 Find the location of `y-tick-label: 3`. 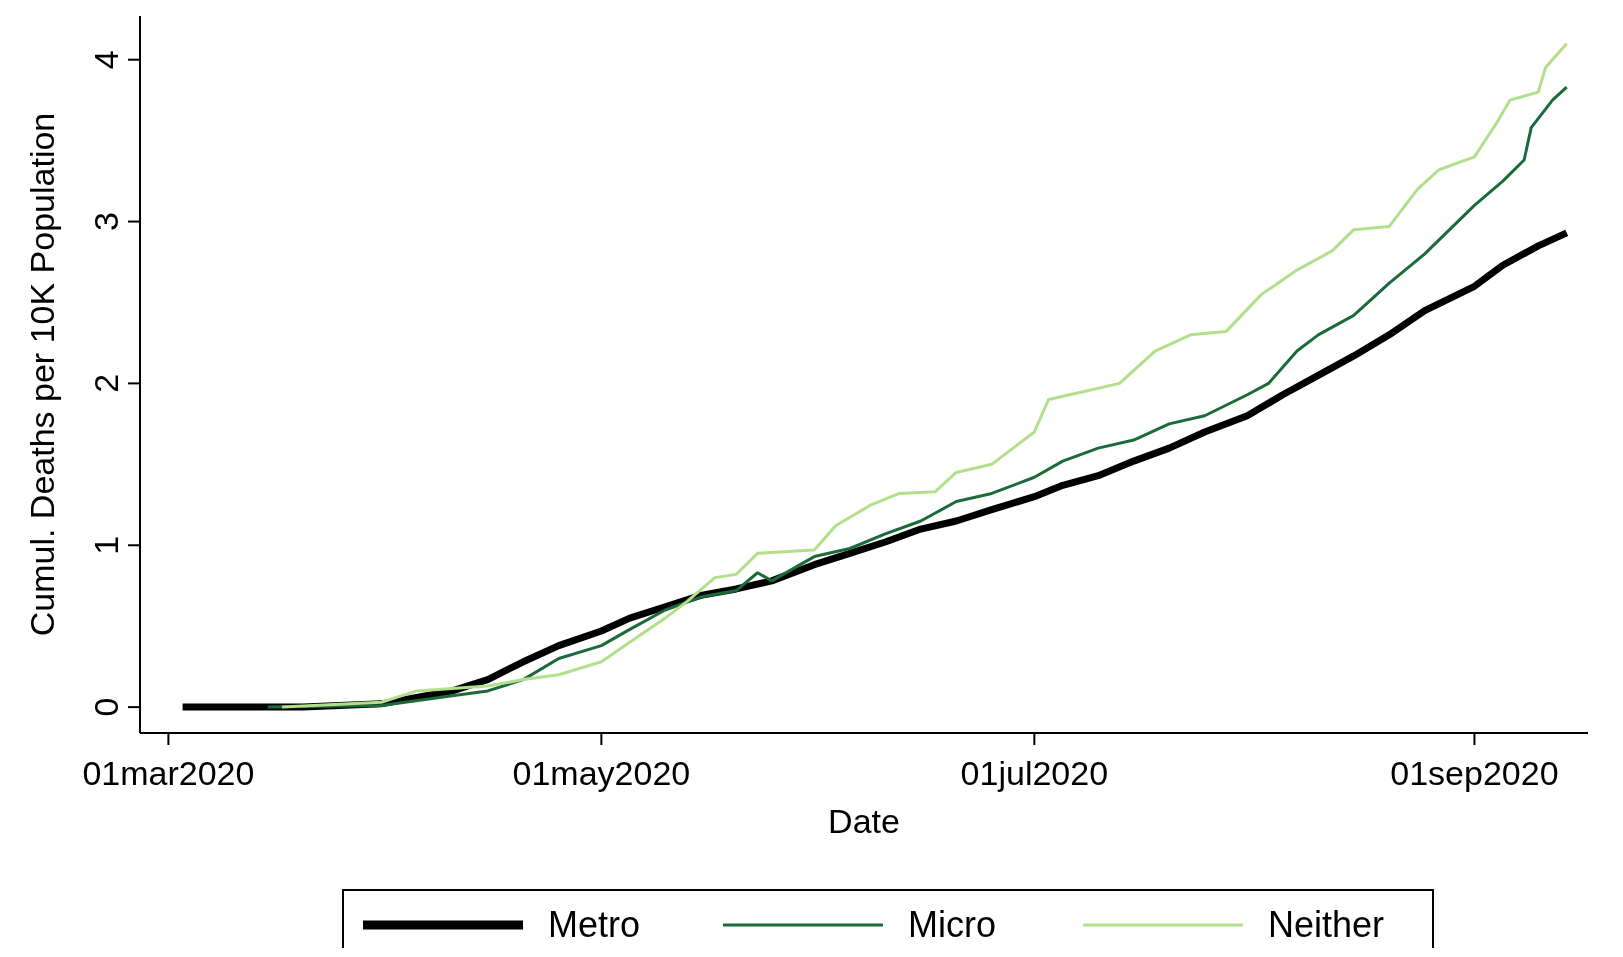

y-tick-label: 3 is located at coordinates (106, 222).